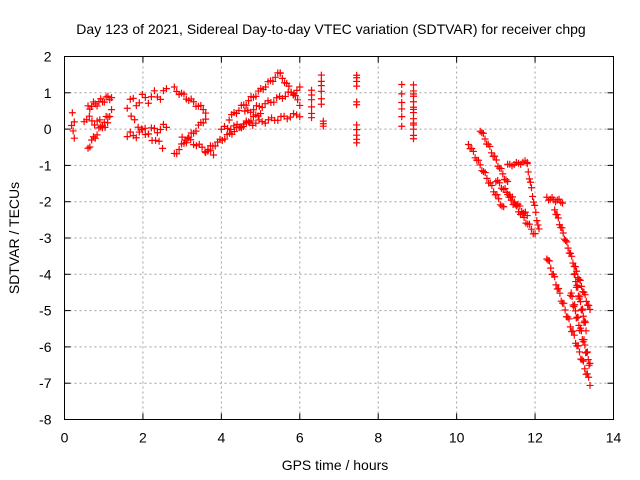 Image resolution: width=640 pixels, height=480 pixels. Describe the element at coordinates (535, 438) in the screenshot. I see `x-tick-label: 12` at that location.